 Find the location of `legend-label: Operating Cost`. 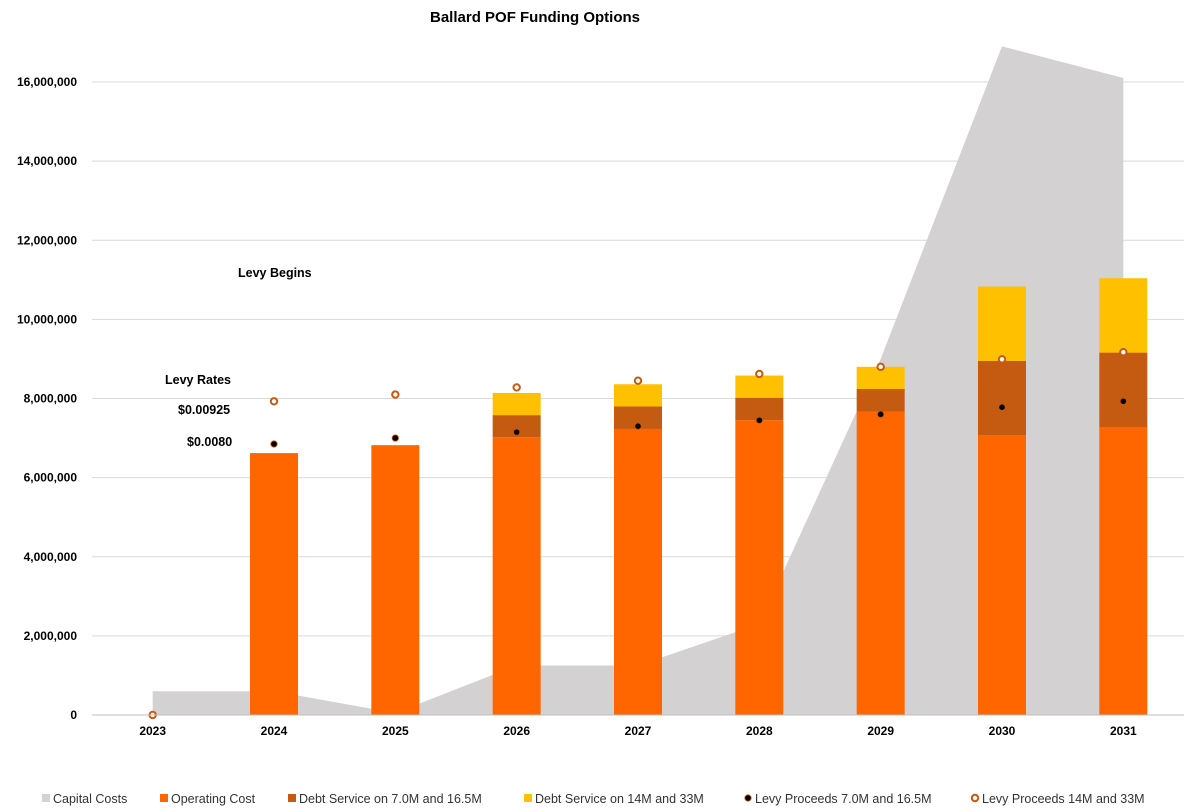

legend-label: Operating Cost is located at coordinates (213, 799).